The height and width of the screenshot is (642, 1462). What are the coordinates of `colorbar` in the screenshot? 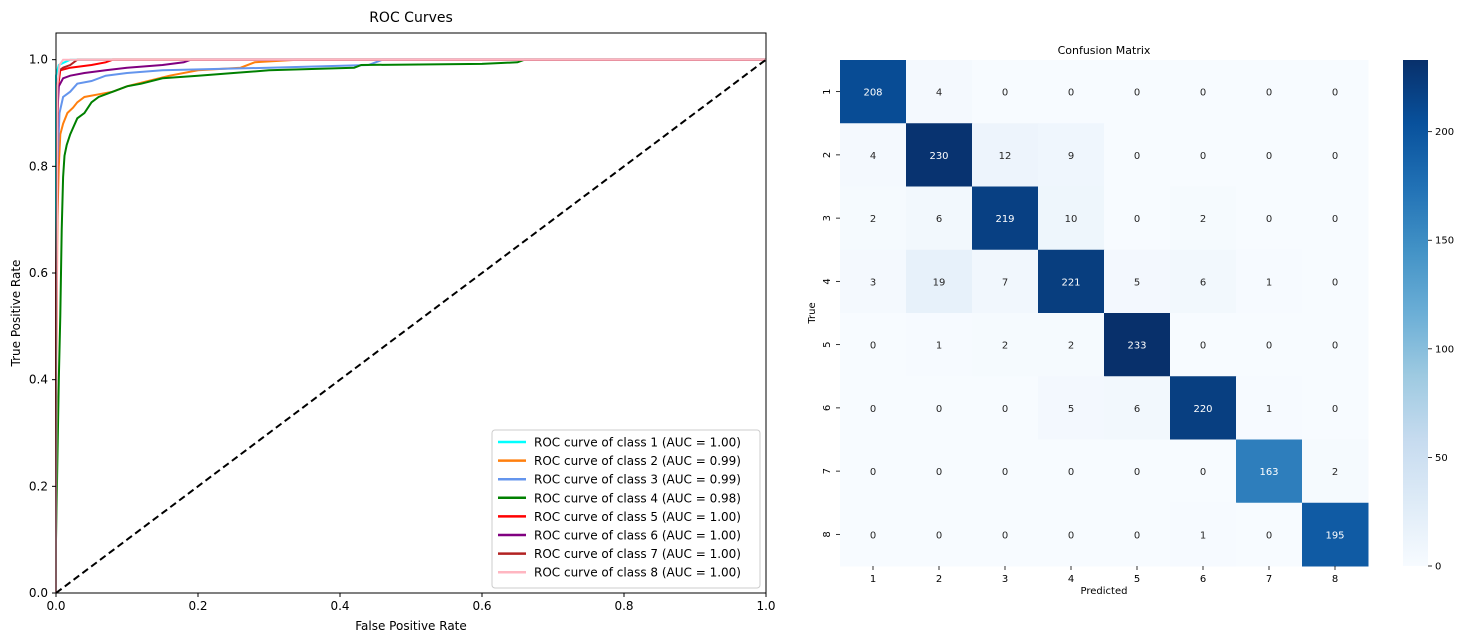 It's located at (1415, 313).